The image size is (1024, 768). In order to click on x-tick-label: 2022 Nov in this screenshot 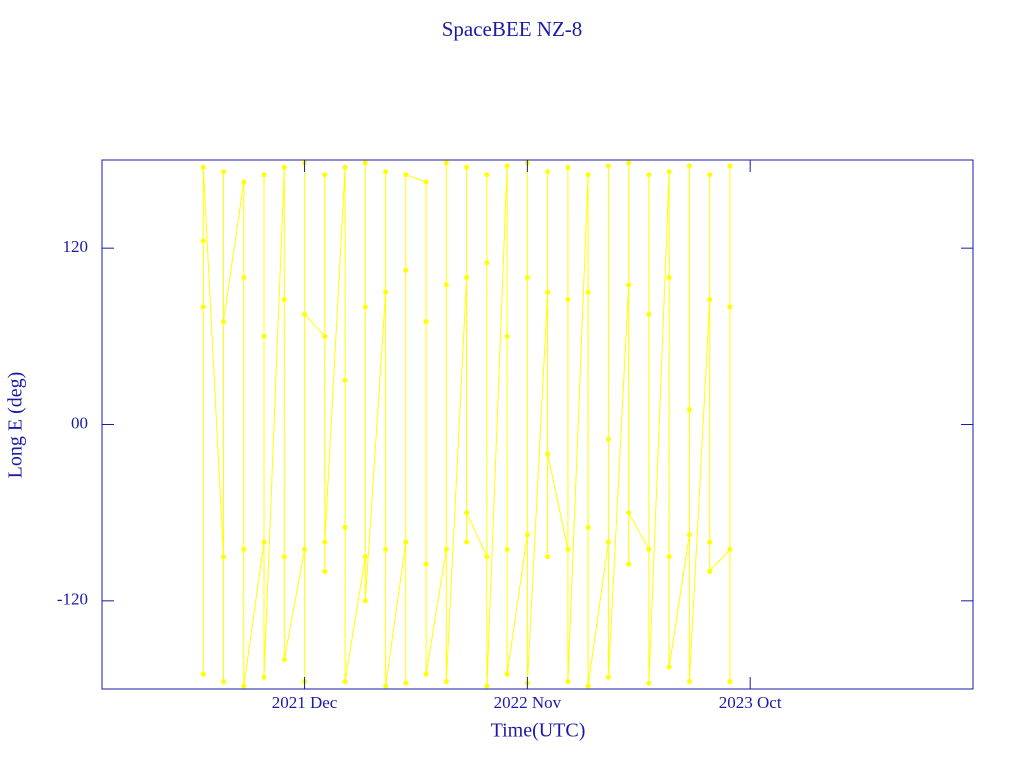, I will do `click(528, 702)`.